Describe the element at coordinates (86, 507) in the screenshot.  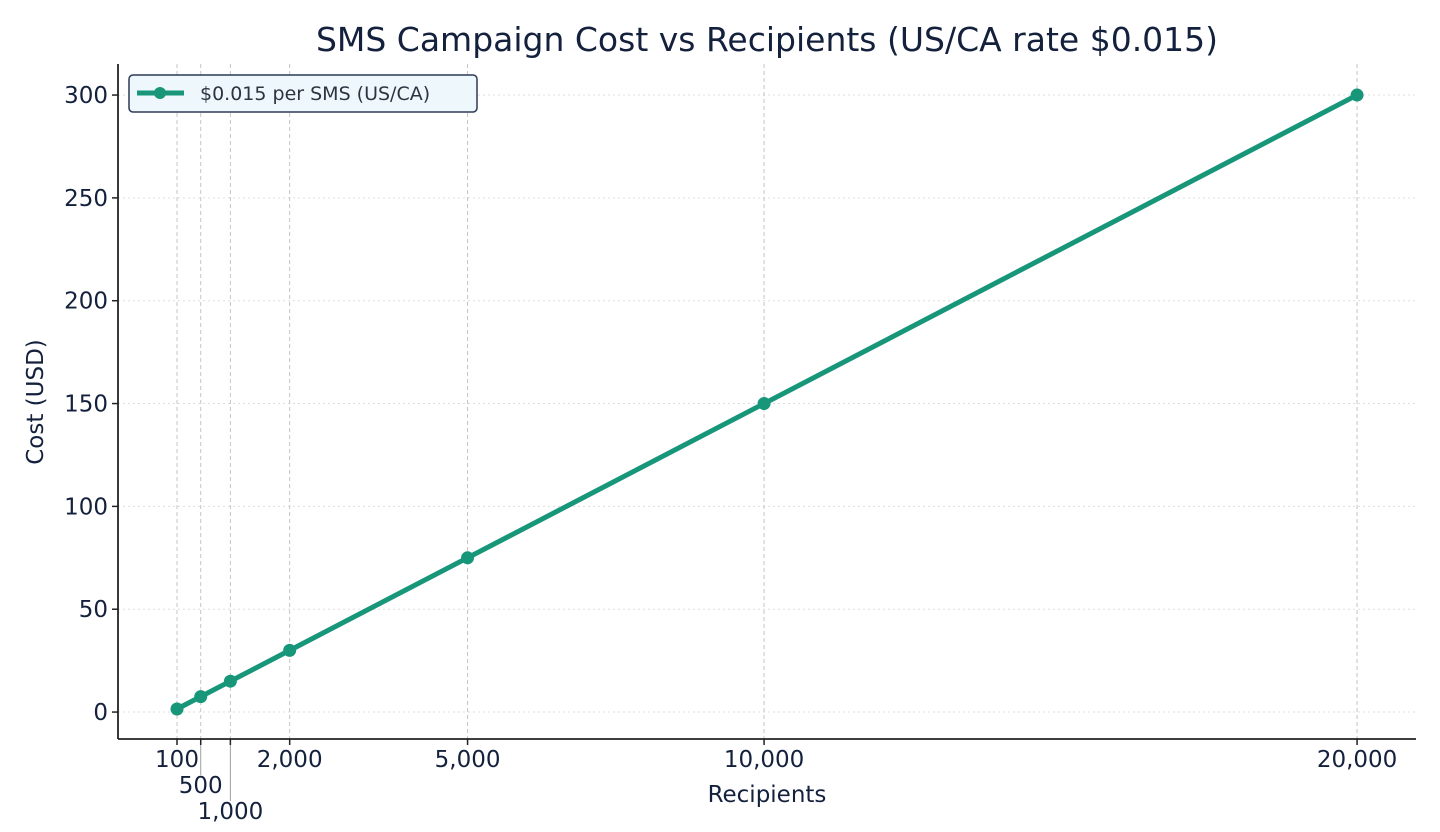
I see `y-tick-label: 100` at that location.